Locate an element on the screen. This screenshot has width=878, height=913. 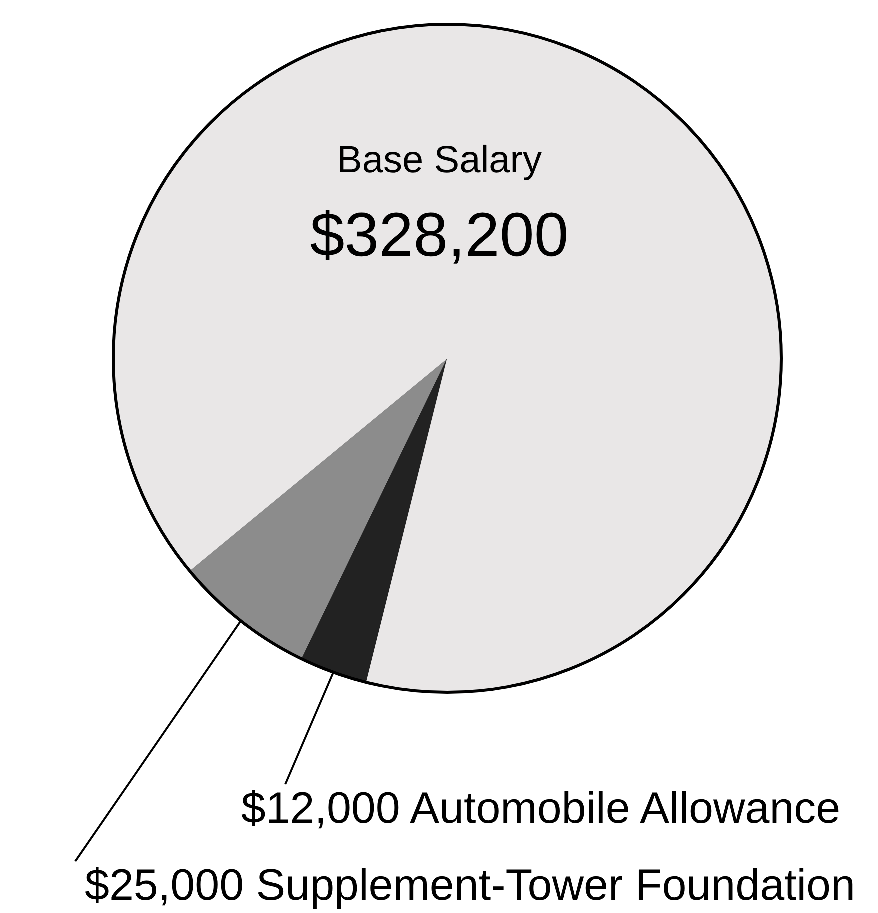
slice-label: $25,000 Supplement-Tower Foundation is located at coordinates (470, 885).